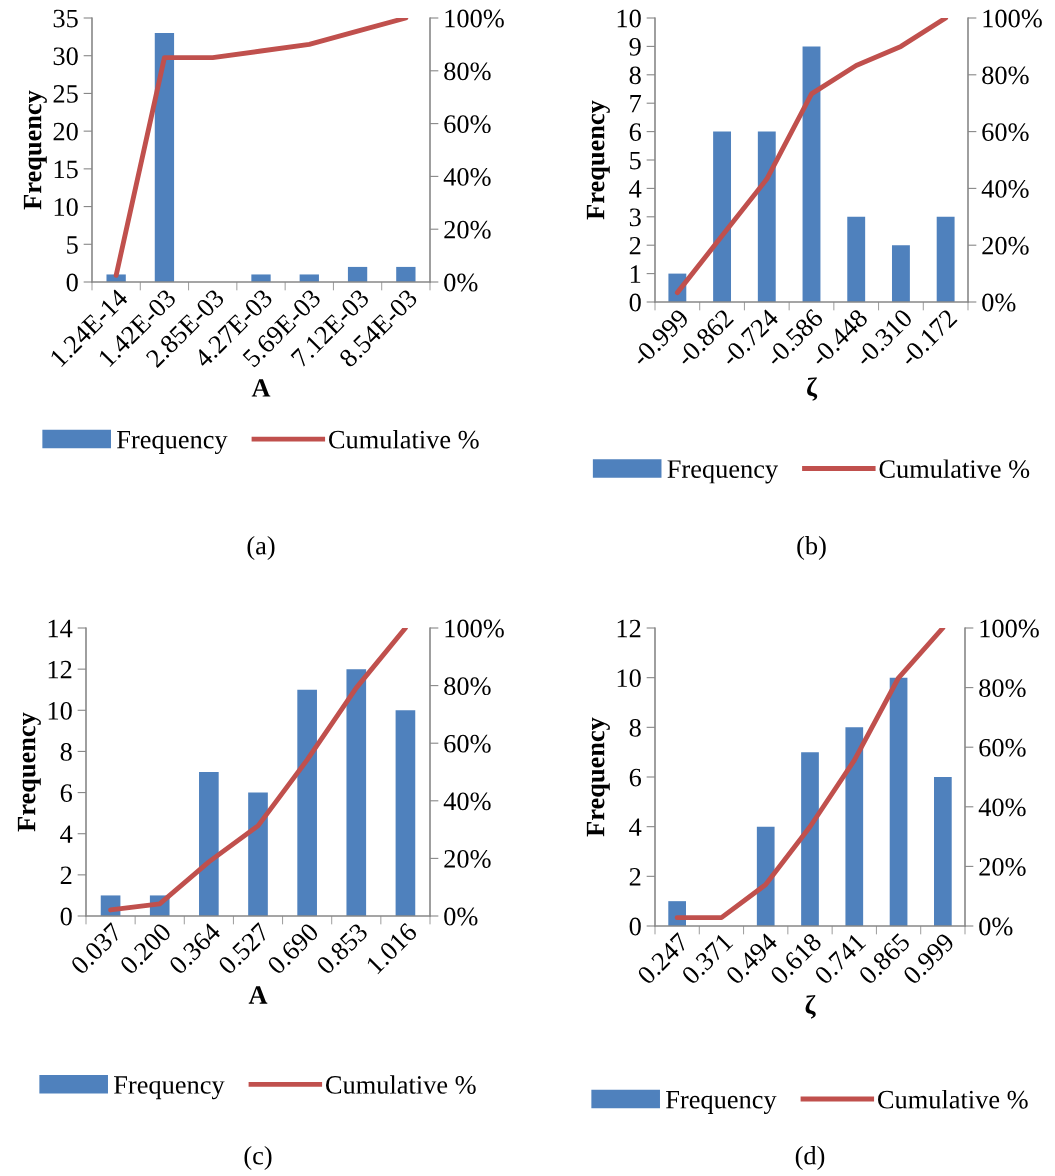 The image size is (1055, 1176). Describe the element at coordinates (636, 104) in the screenshot. I see `y-tick-label: 7` at that location.